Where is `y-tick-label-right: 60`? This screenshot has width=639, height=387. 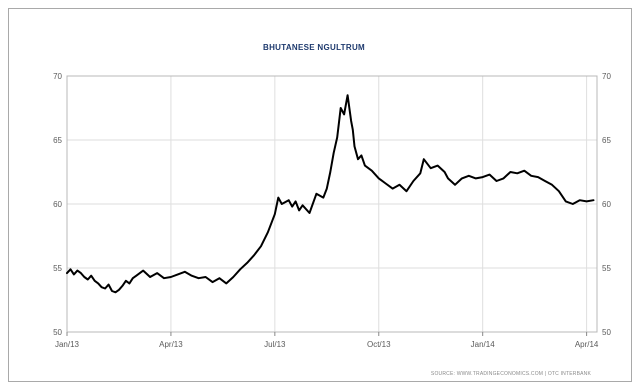
y-tick-label-right: 60 is located at coordinates (606, 204).